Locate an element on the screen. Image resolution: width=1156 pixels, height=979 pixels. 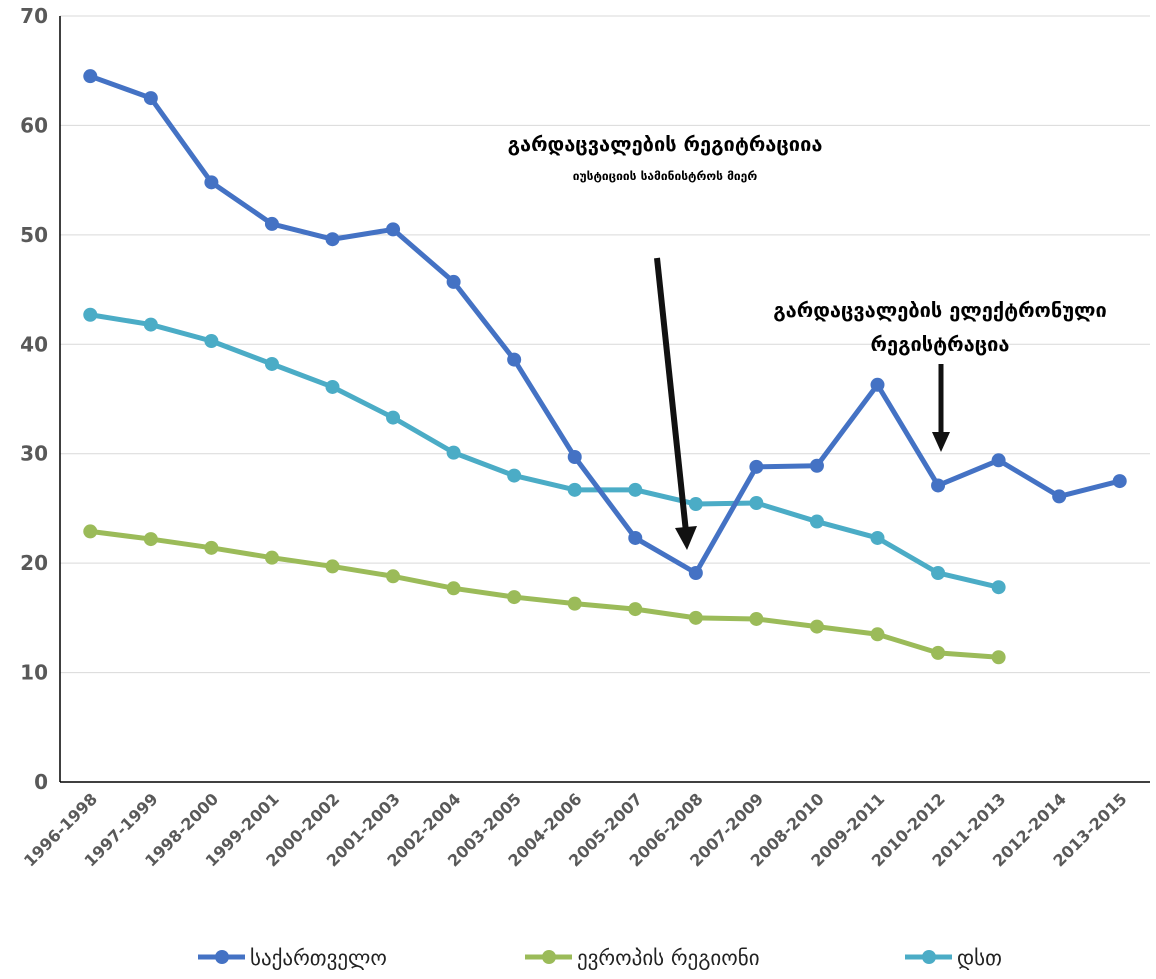
legend-item-europe: ევროპის რეგიონი is located at coordinates (642, 958).